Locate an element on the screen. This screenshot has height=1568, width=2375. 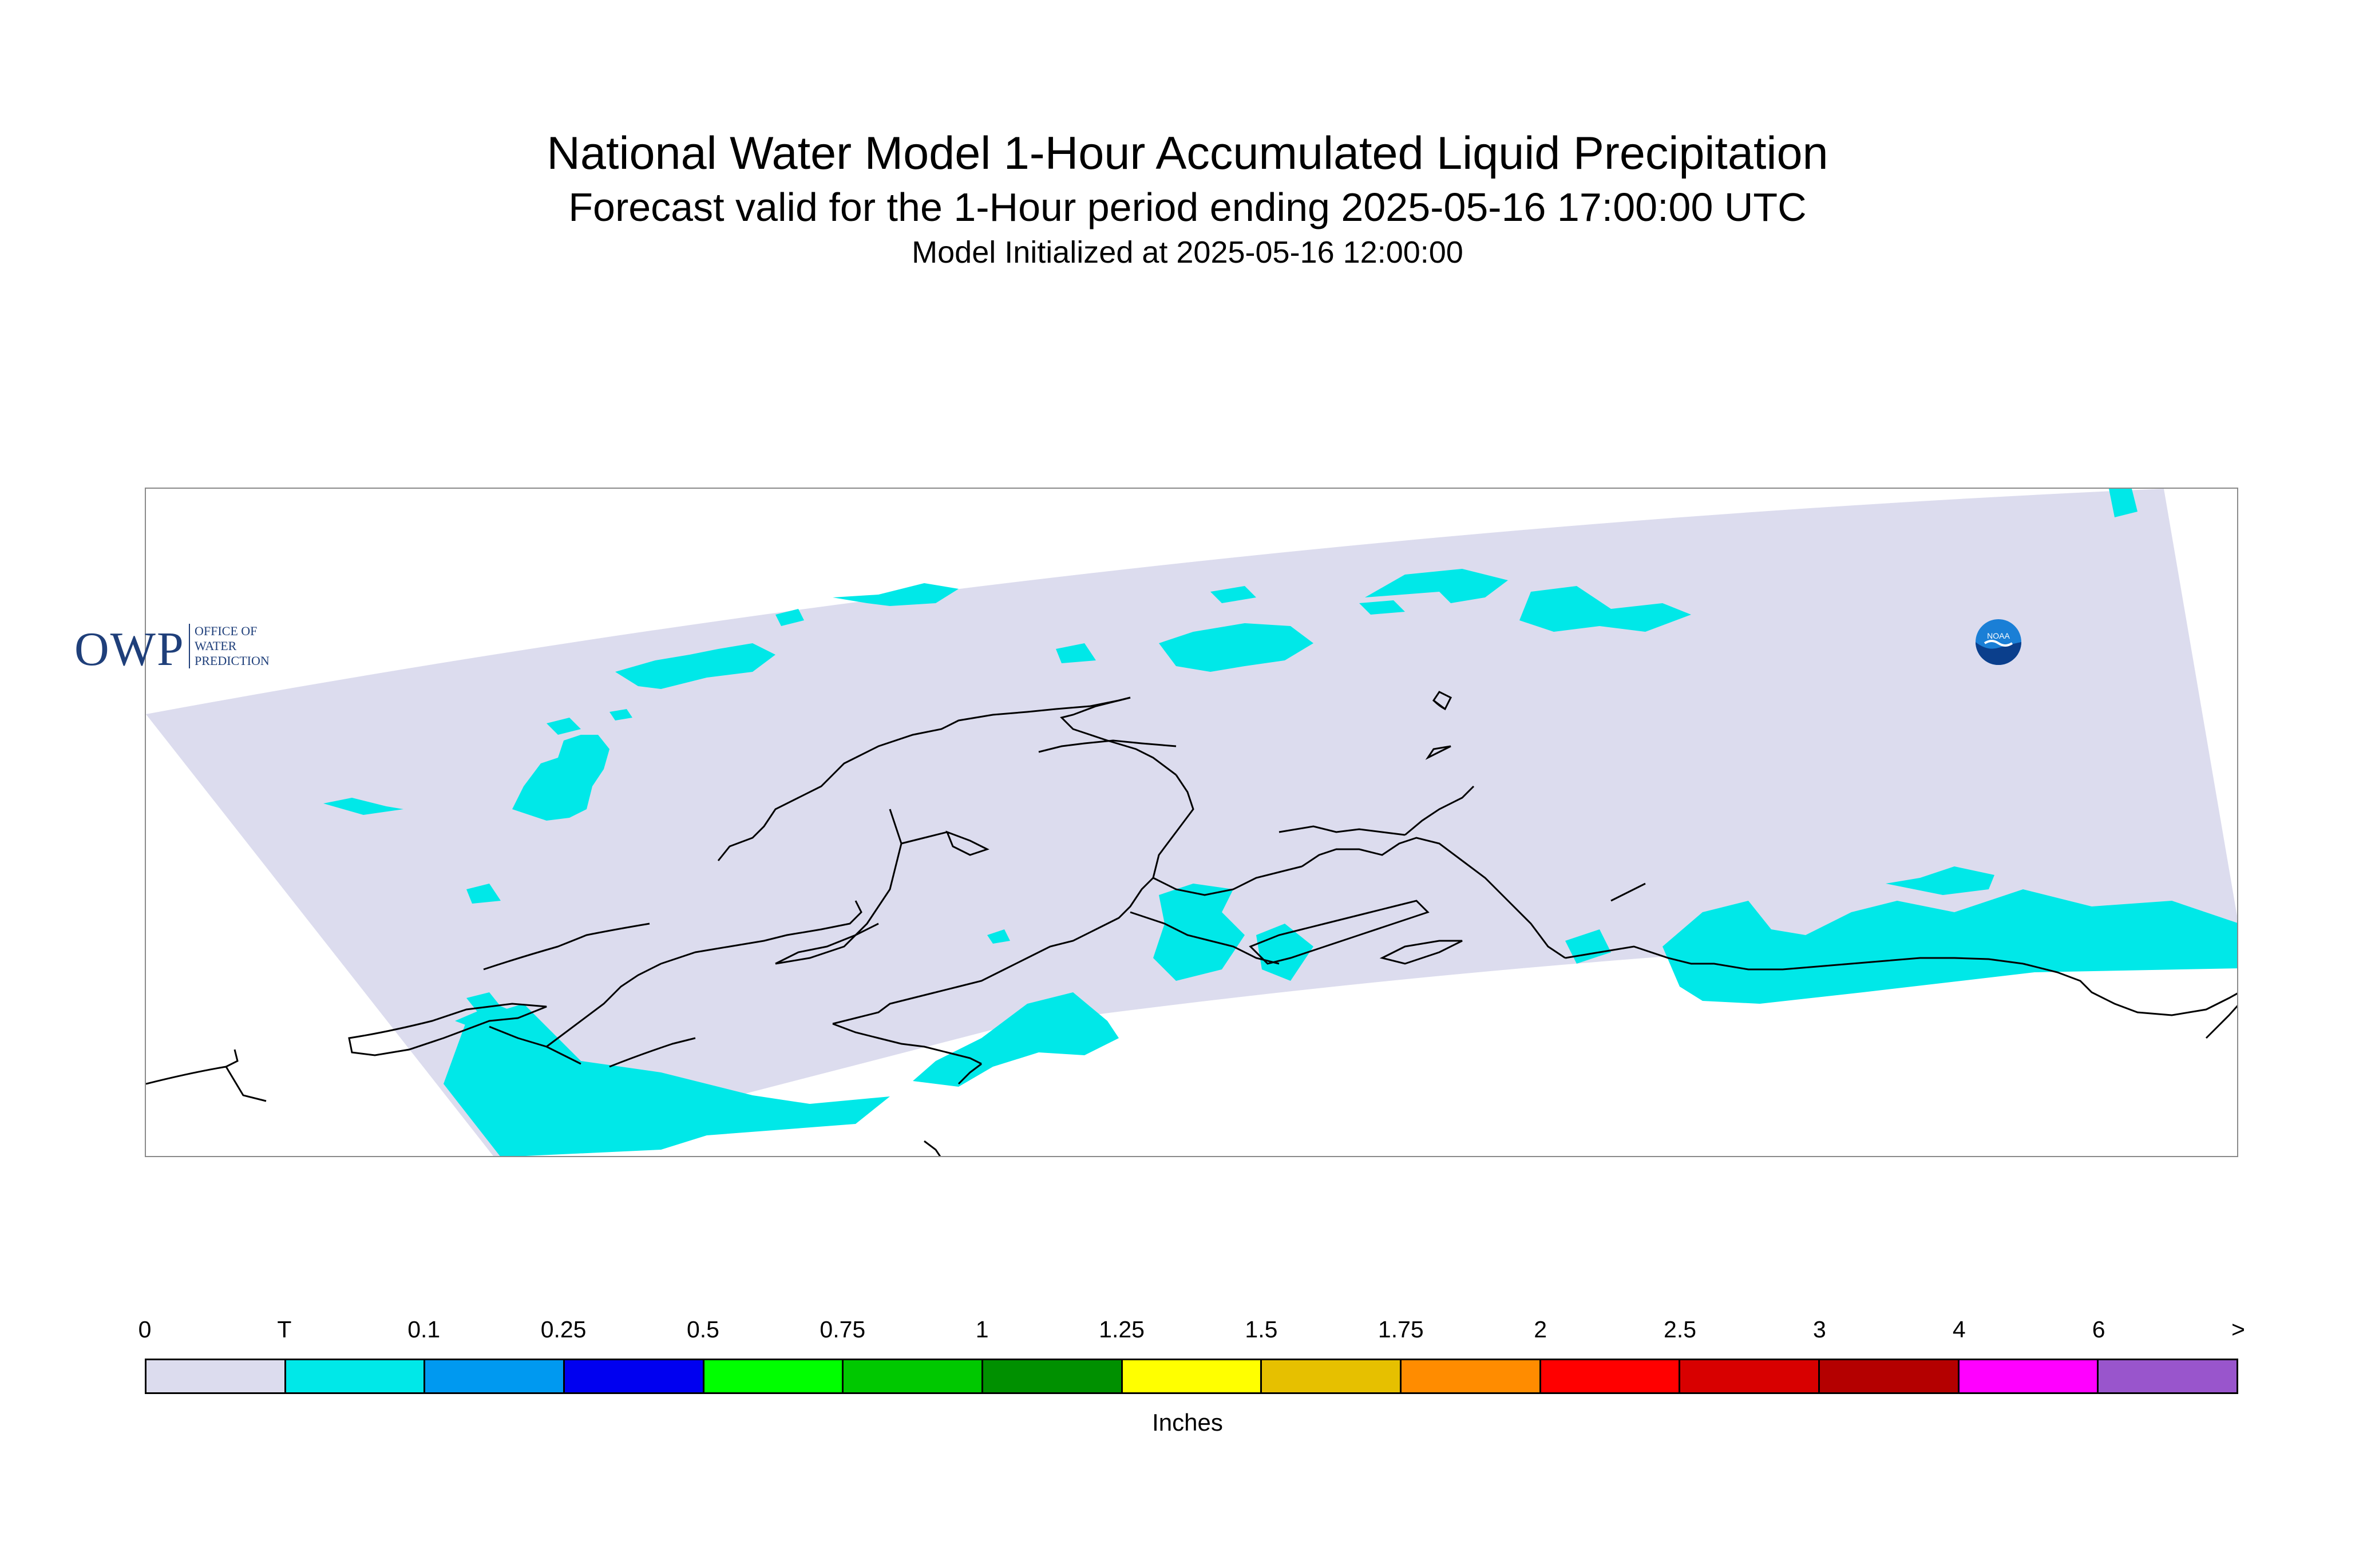
owp-logo-line: WATER is located at coordinates (216, 646).